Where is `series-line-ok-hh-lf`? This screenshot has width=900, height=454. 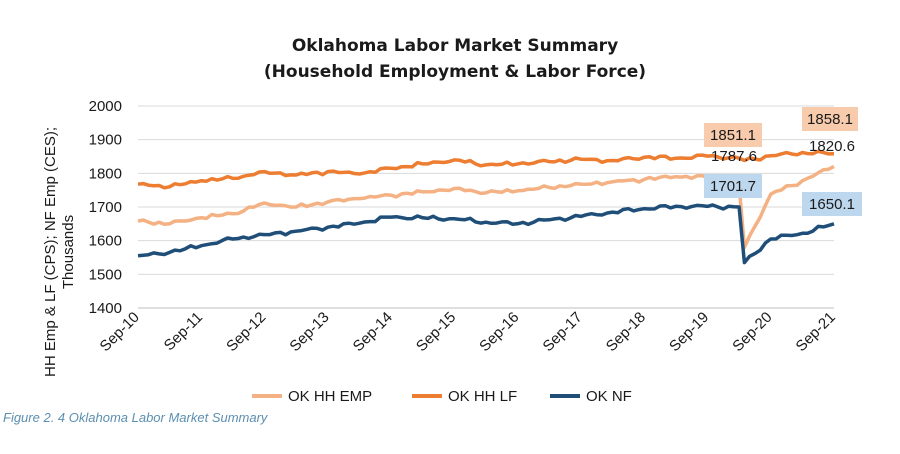
series-line-ok-hh-lf is located at coordinates (486, 169).